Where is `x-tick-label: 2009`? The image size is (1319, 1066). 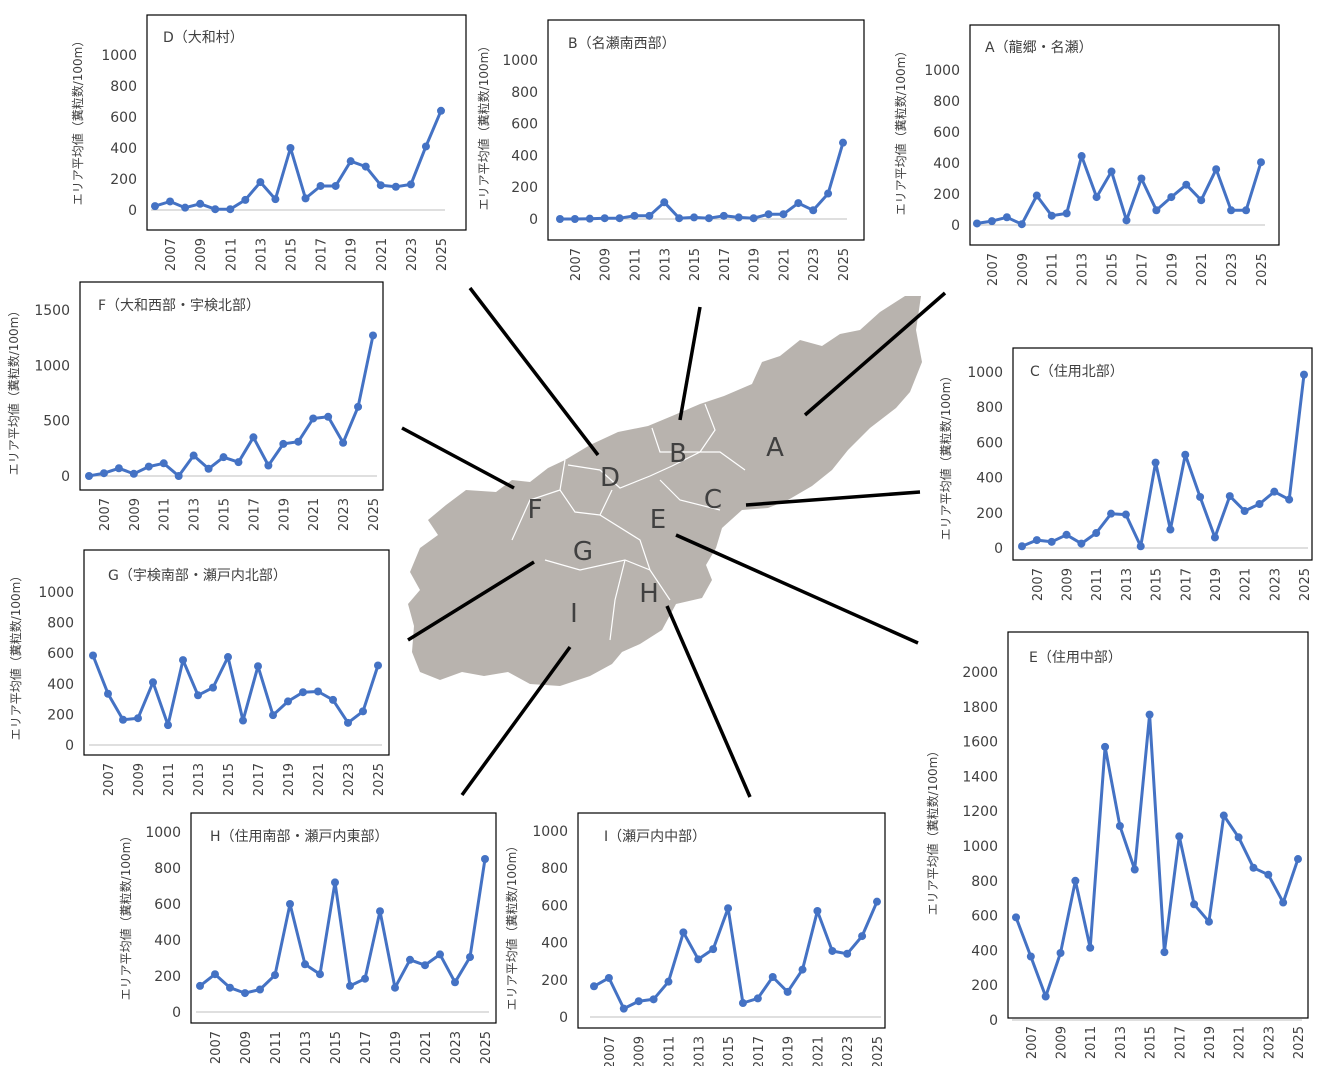 x-tick-label: 2009 is located at coordinates (1068, 584).